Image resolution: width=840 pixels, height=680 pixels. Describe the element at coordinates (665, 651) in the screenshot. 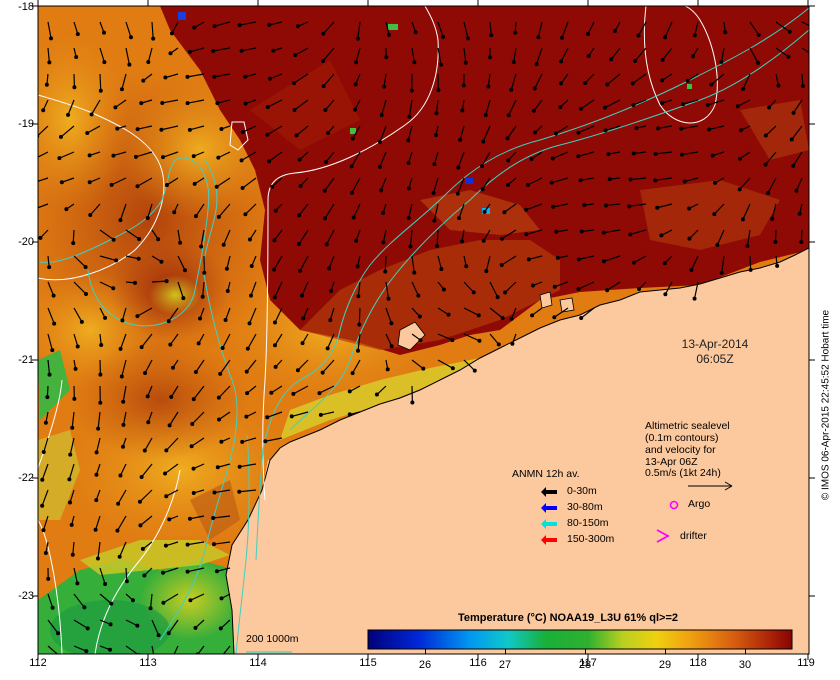

I see `colorbar-tick-mark` at that location.